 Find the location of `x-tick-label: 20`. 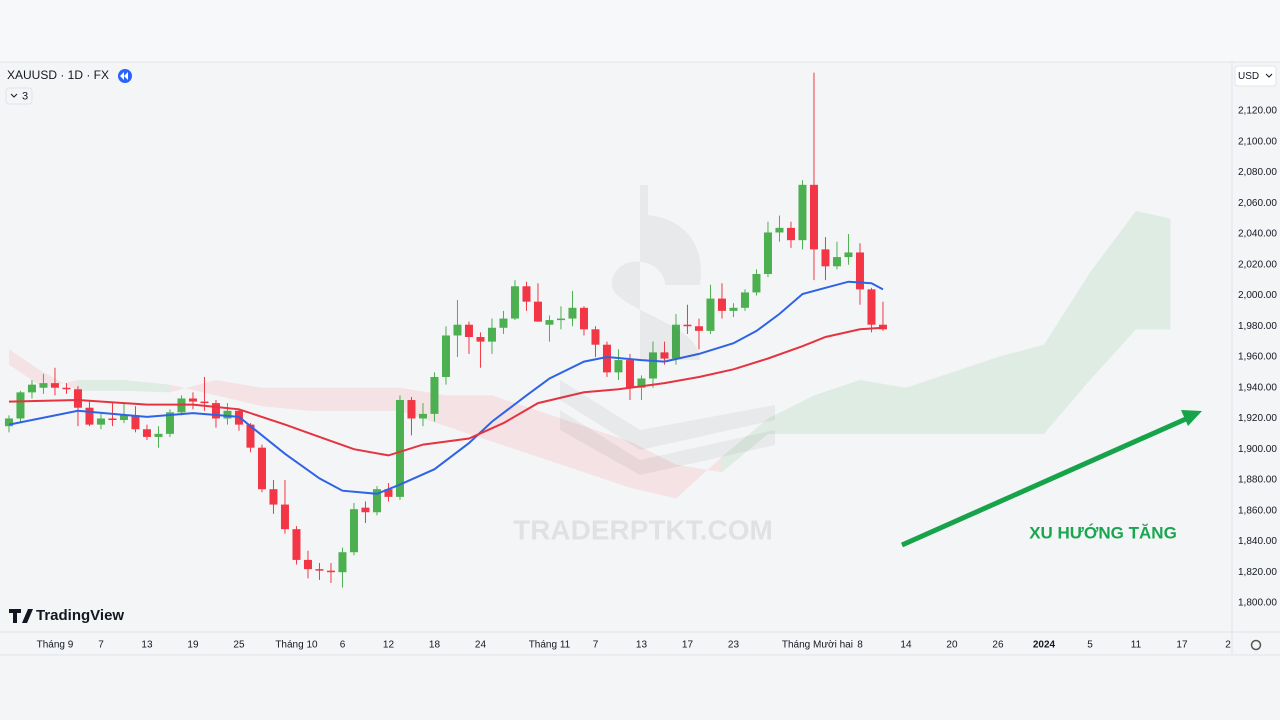

x-tick-label: 20 is located at coordinates (952, 645).